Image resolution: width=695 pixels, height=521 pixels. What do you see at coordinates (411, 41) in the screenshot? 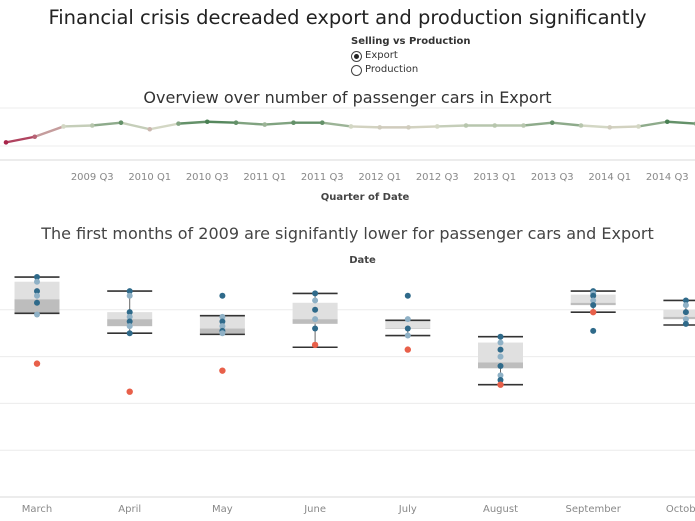
I see `legend-title: Selling vs Production` at bounding box center [411, 41].